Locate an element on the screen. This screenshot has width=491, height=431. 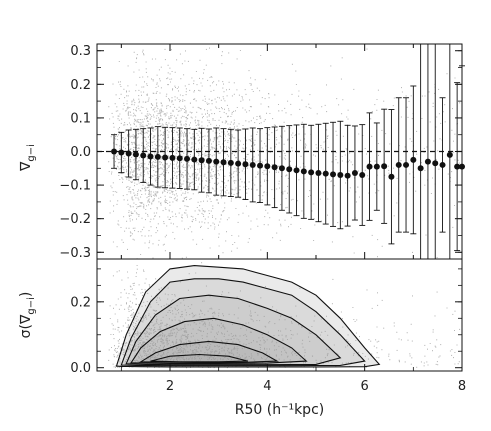
top-y-axis-label: ∇g−i is located at coordinates (27, 158).